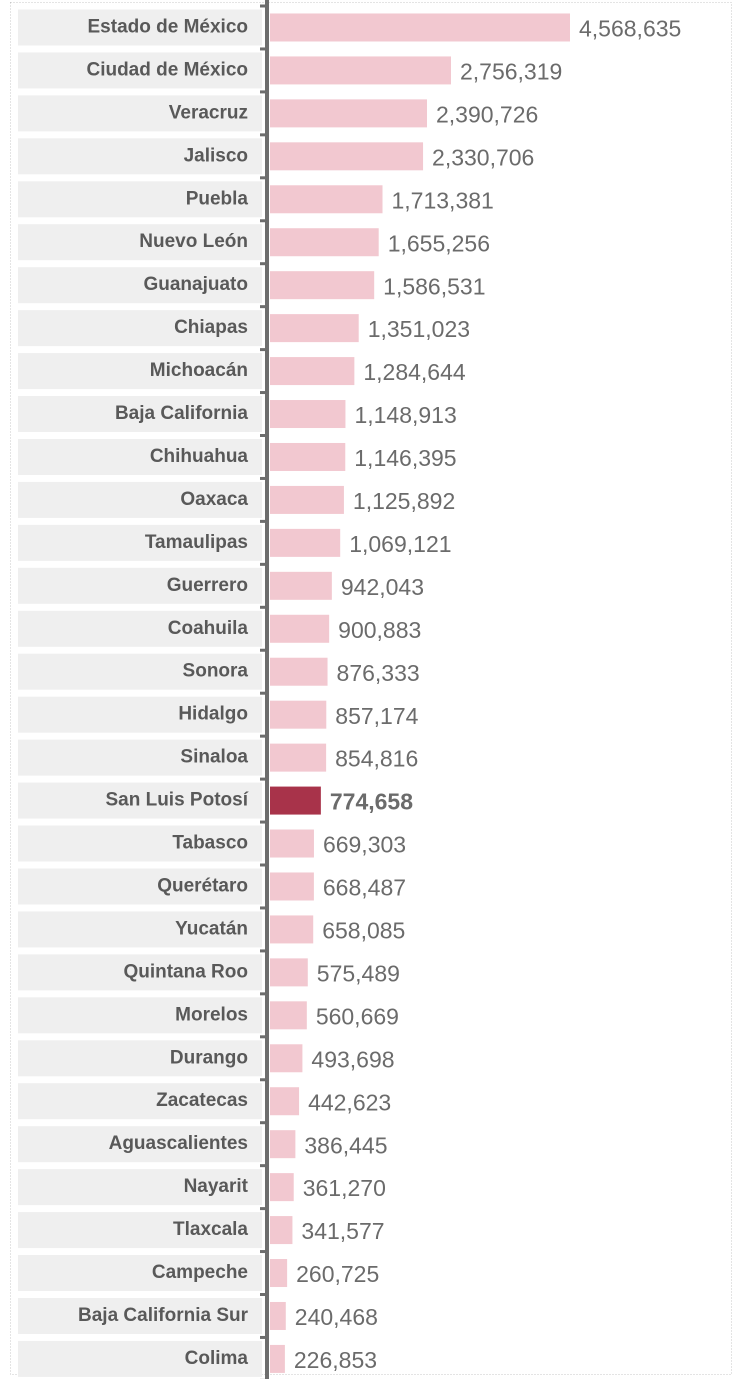 The width and height of the screenshot is (740, 1379). Describe the element at coordinates (202, 1100) in the screenshot. I see `category-label: Zacatecas` at that location.